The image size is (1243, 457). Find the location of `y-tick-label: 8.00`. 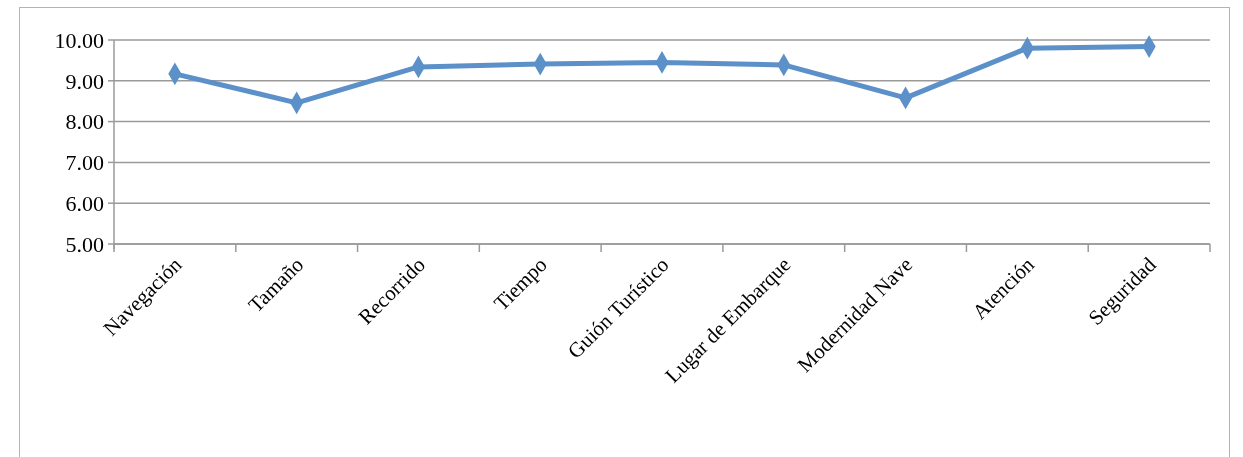

y-tick-label: 8.00 is located at coordinates (84, 122).